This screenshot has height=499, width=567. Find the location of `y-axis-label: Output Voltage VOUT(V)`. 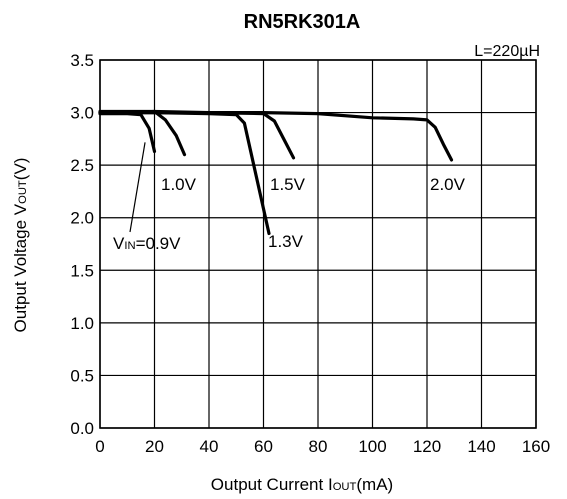

y-axis-label: Output Voltage VOUT(V) is located at coordinates (20, 245).